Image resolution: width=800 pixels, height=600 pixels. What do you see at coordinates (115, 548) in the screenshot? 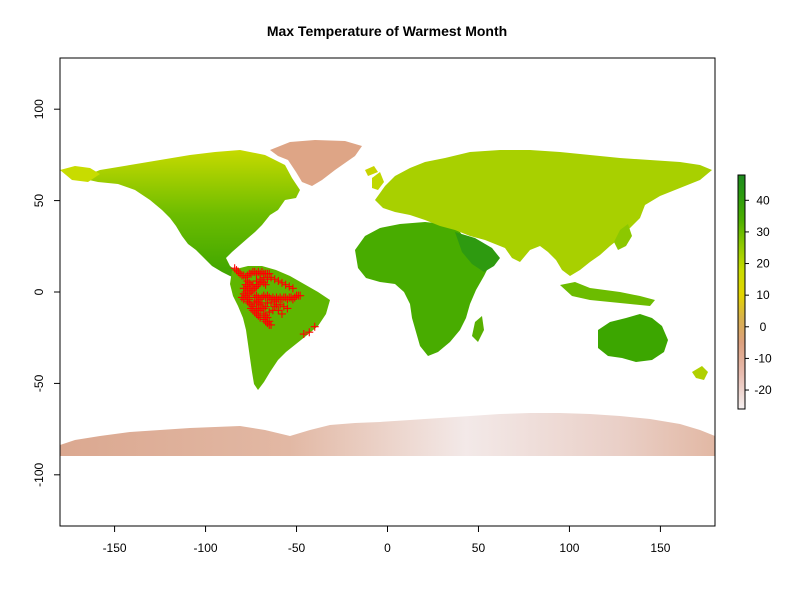
I see `x-tick-label: -150` at bounding box center [115, 548].